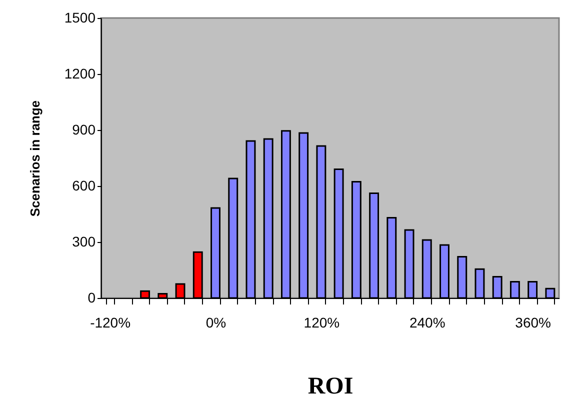 The width and height of the screenshot is (569, 416). I want to click on y-tick-label: 0, so click(92, 298).